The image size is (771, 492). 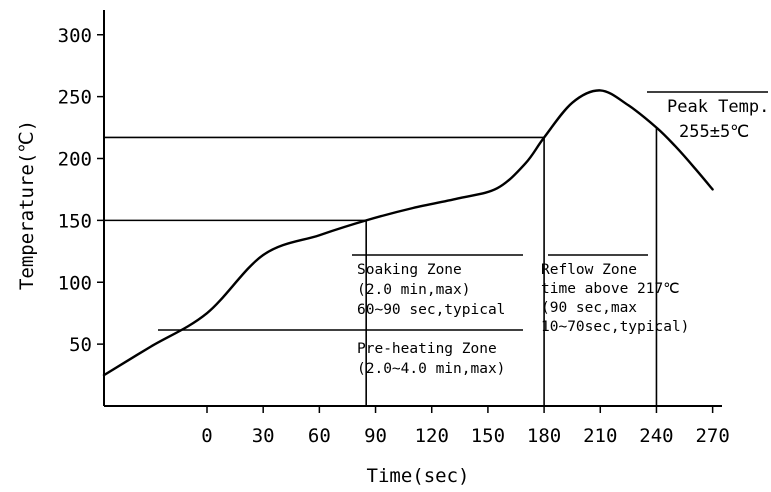 What do you see at coordinates (431, 369) in the screenshot?
I see `preheat-zone-text: (2.0~4.0 min,max)` at bounding box center [431, 369].